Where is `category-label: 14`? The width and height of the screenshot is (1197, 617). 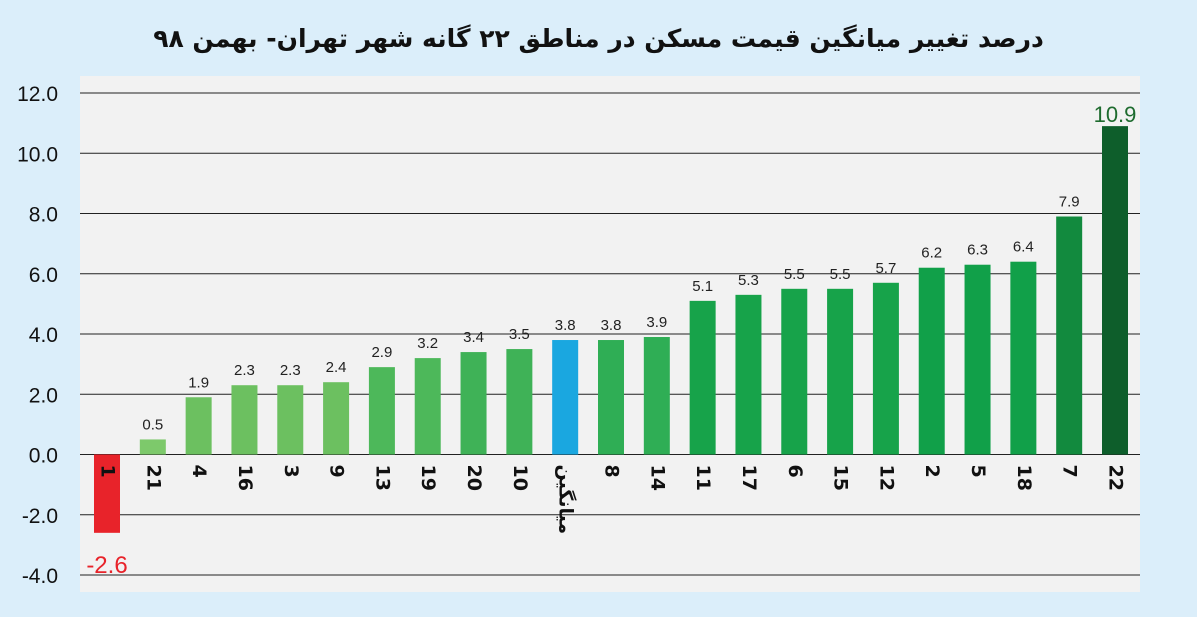
category-label: 14 is located at coordinates (657, 478).